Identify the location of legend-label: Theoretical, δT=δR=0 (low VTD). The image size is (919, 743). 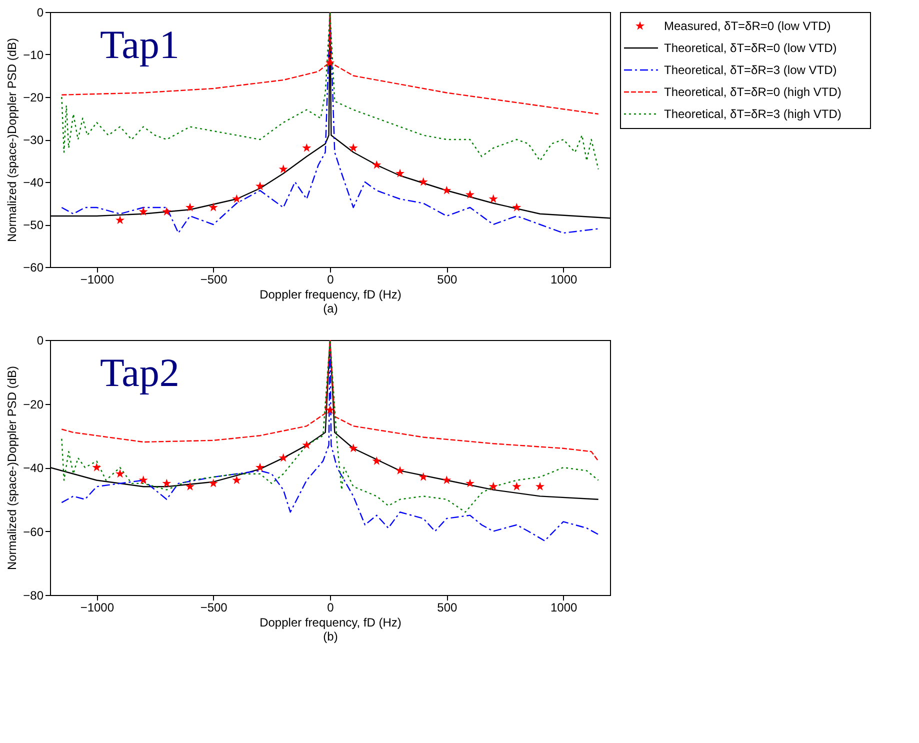
(750, 48).